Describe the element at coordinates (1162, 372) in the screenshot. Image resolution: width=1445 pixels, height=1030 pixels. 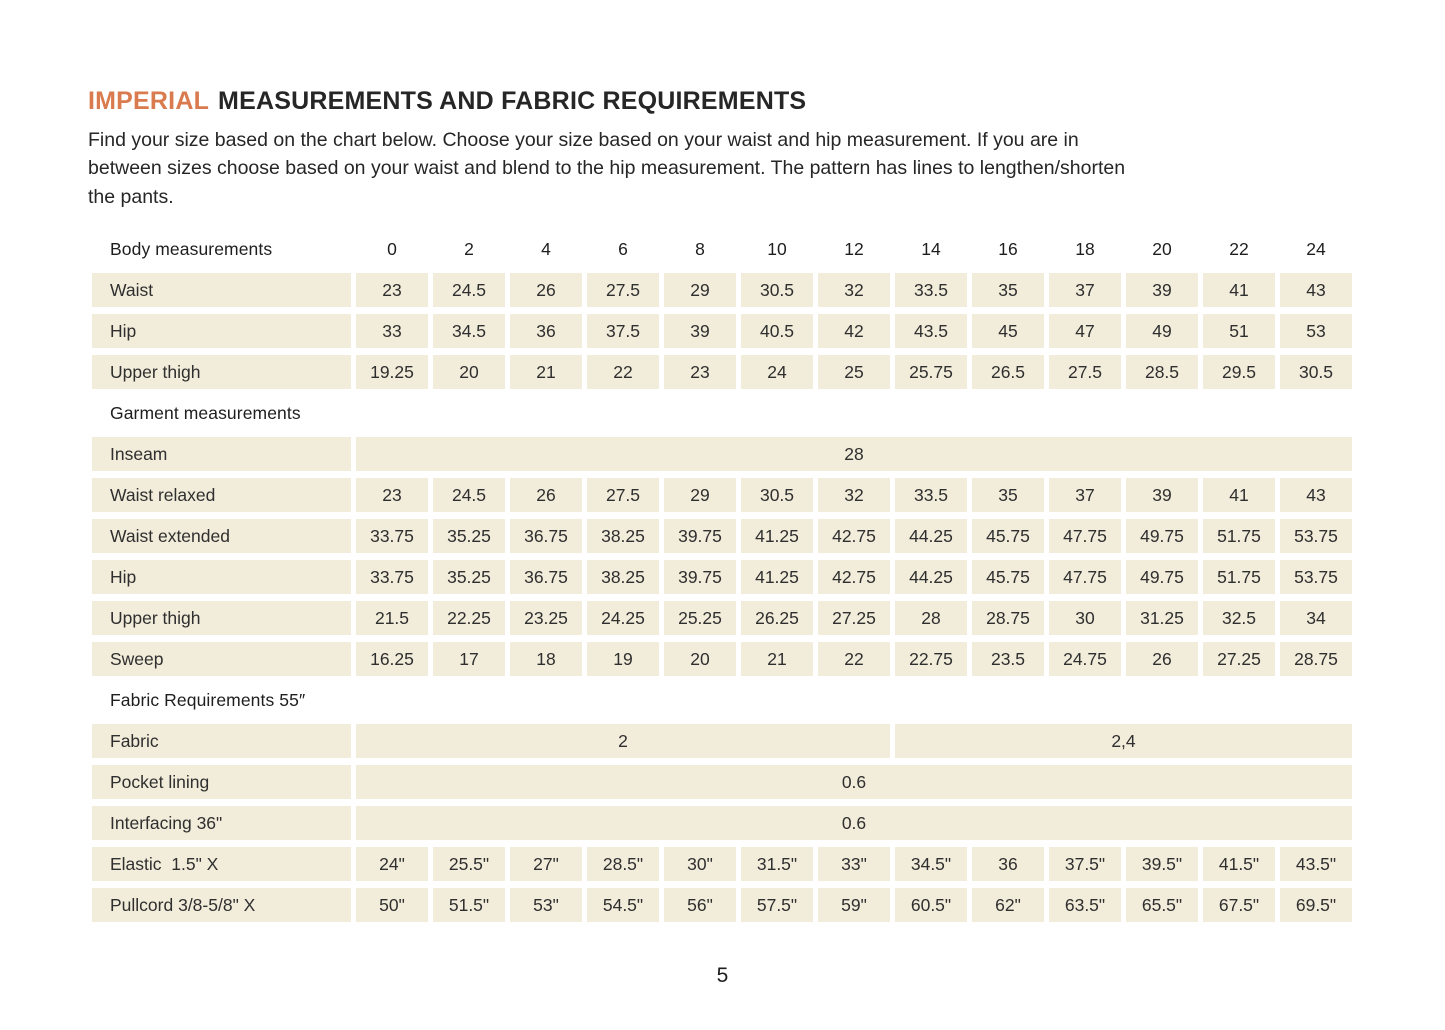
I see `value-cell: 28.5` at that location.